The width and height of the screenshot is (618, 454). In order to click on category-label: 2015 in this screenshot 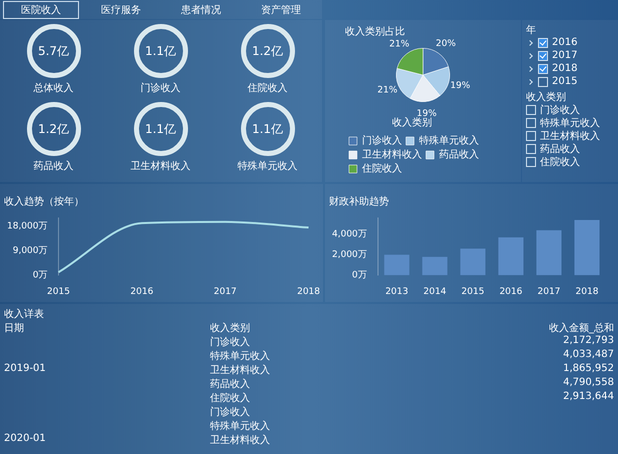, I will do `click(565, 81)`.